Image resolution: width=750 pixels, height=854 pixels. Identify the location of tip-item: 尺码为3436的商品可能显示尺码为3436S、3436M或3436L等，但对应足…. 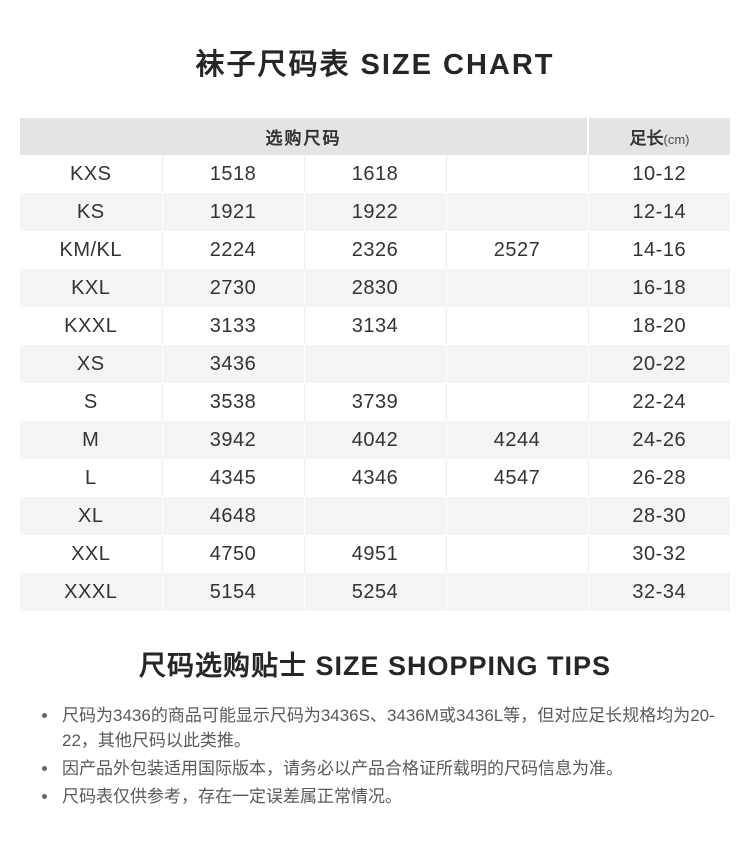
(378, 728).